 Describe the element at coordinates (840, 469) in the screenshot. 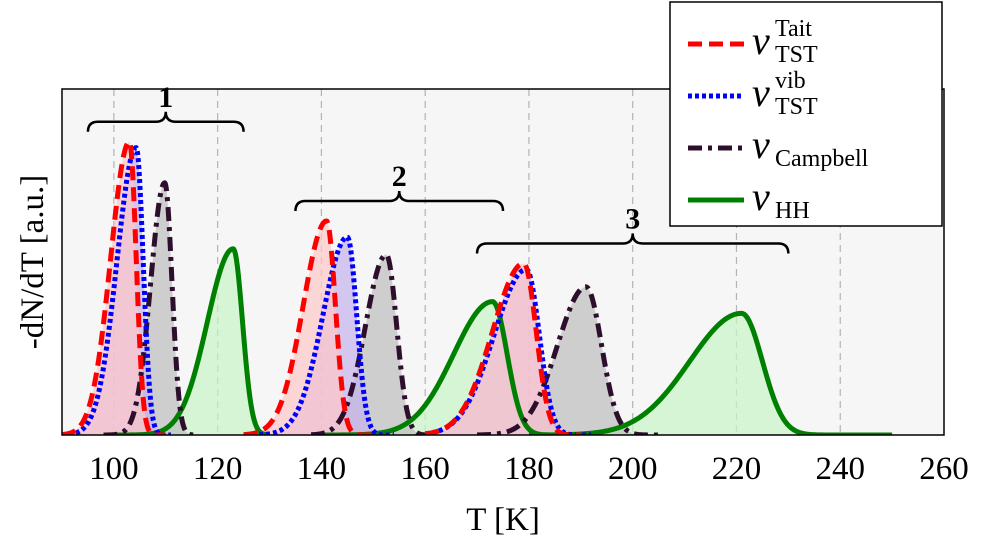

I see `x-tick-label: 240` at that location.